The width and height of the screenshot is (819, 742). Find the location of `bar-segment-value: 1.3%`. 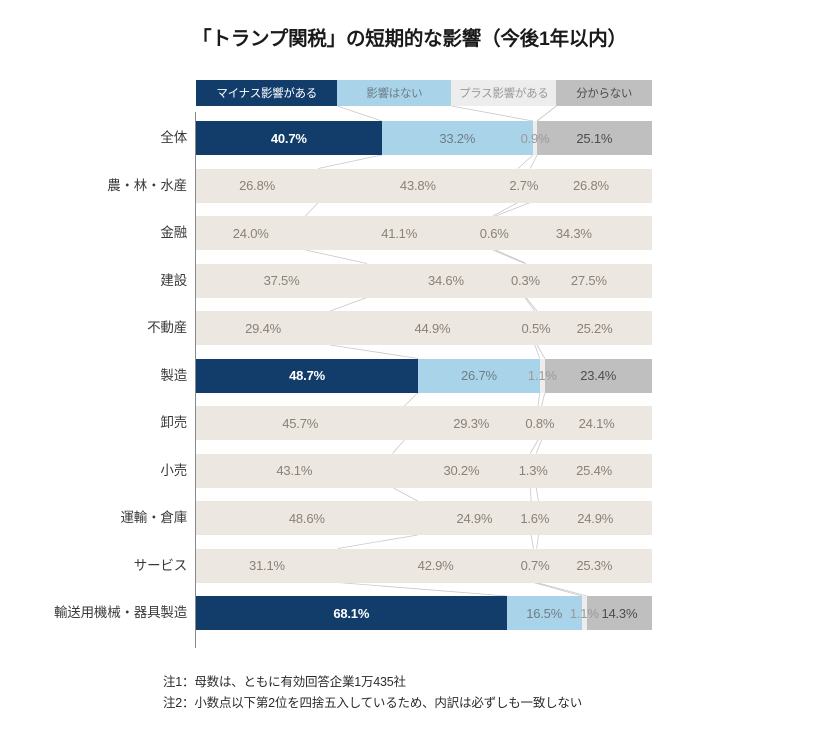

bar-segment-value: 1.3% is located at coordinates (533, 470).